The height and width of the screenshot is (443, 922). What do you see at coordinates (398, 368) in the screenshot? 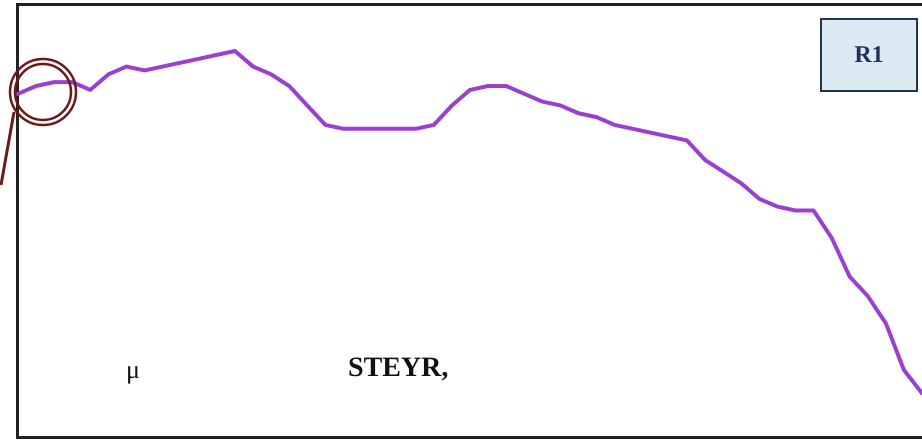
I see `annotation: STEYR,` at bounding box center [398, 368].